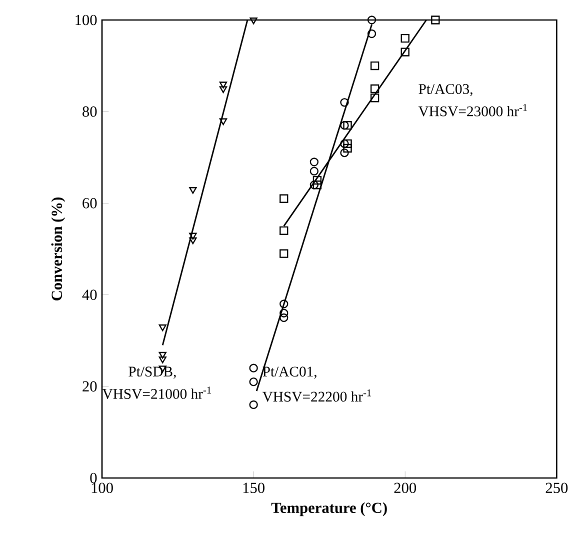 Image resolution: width=578 pixels, height=546 pixels. Describe the element at coordinates (405, 488) in the screenshot. I see `x-tick-label: 200` at that location.